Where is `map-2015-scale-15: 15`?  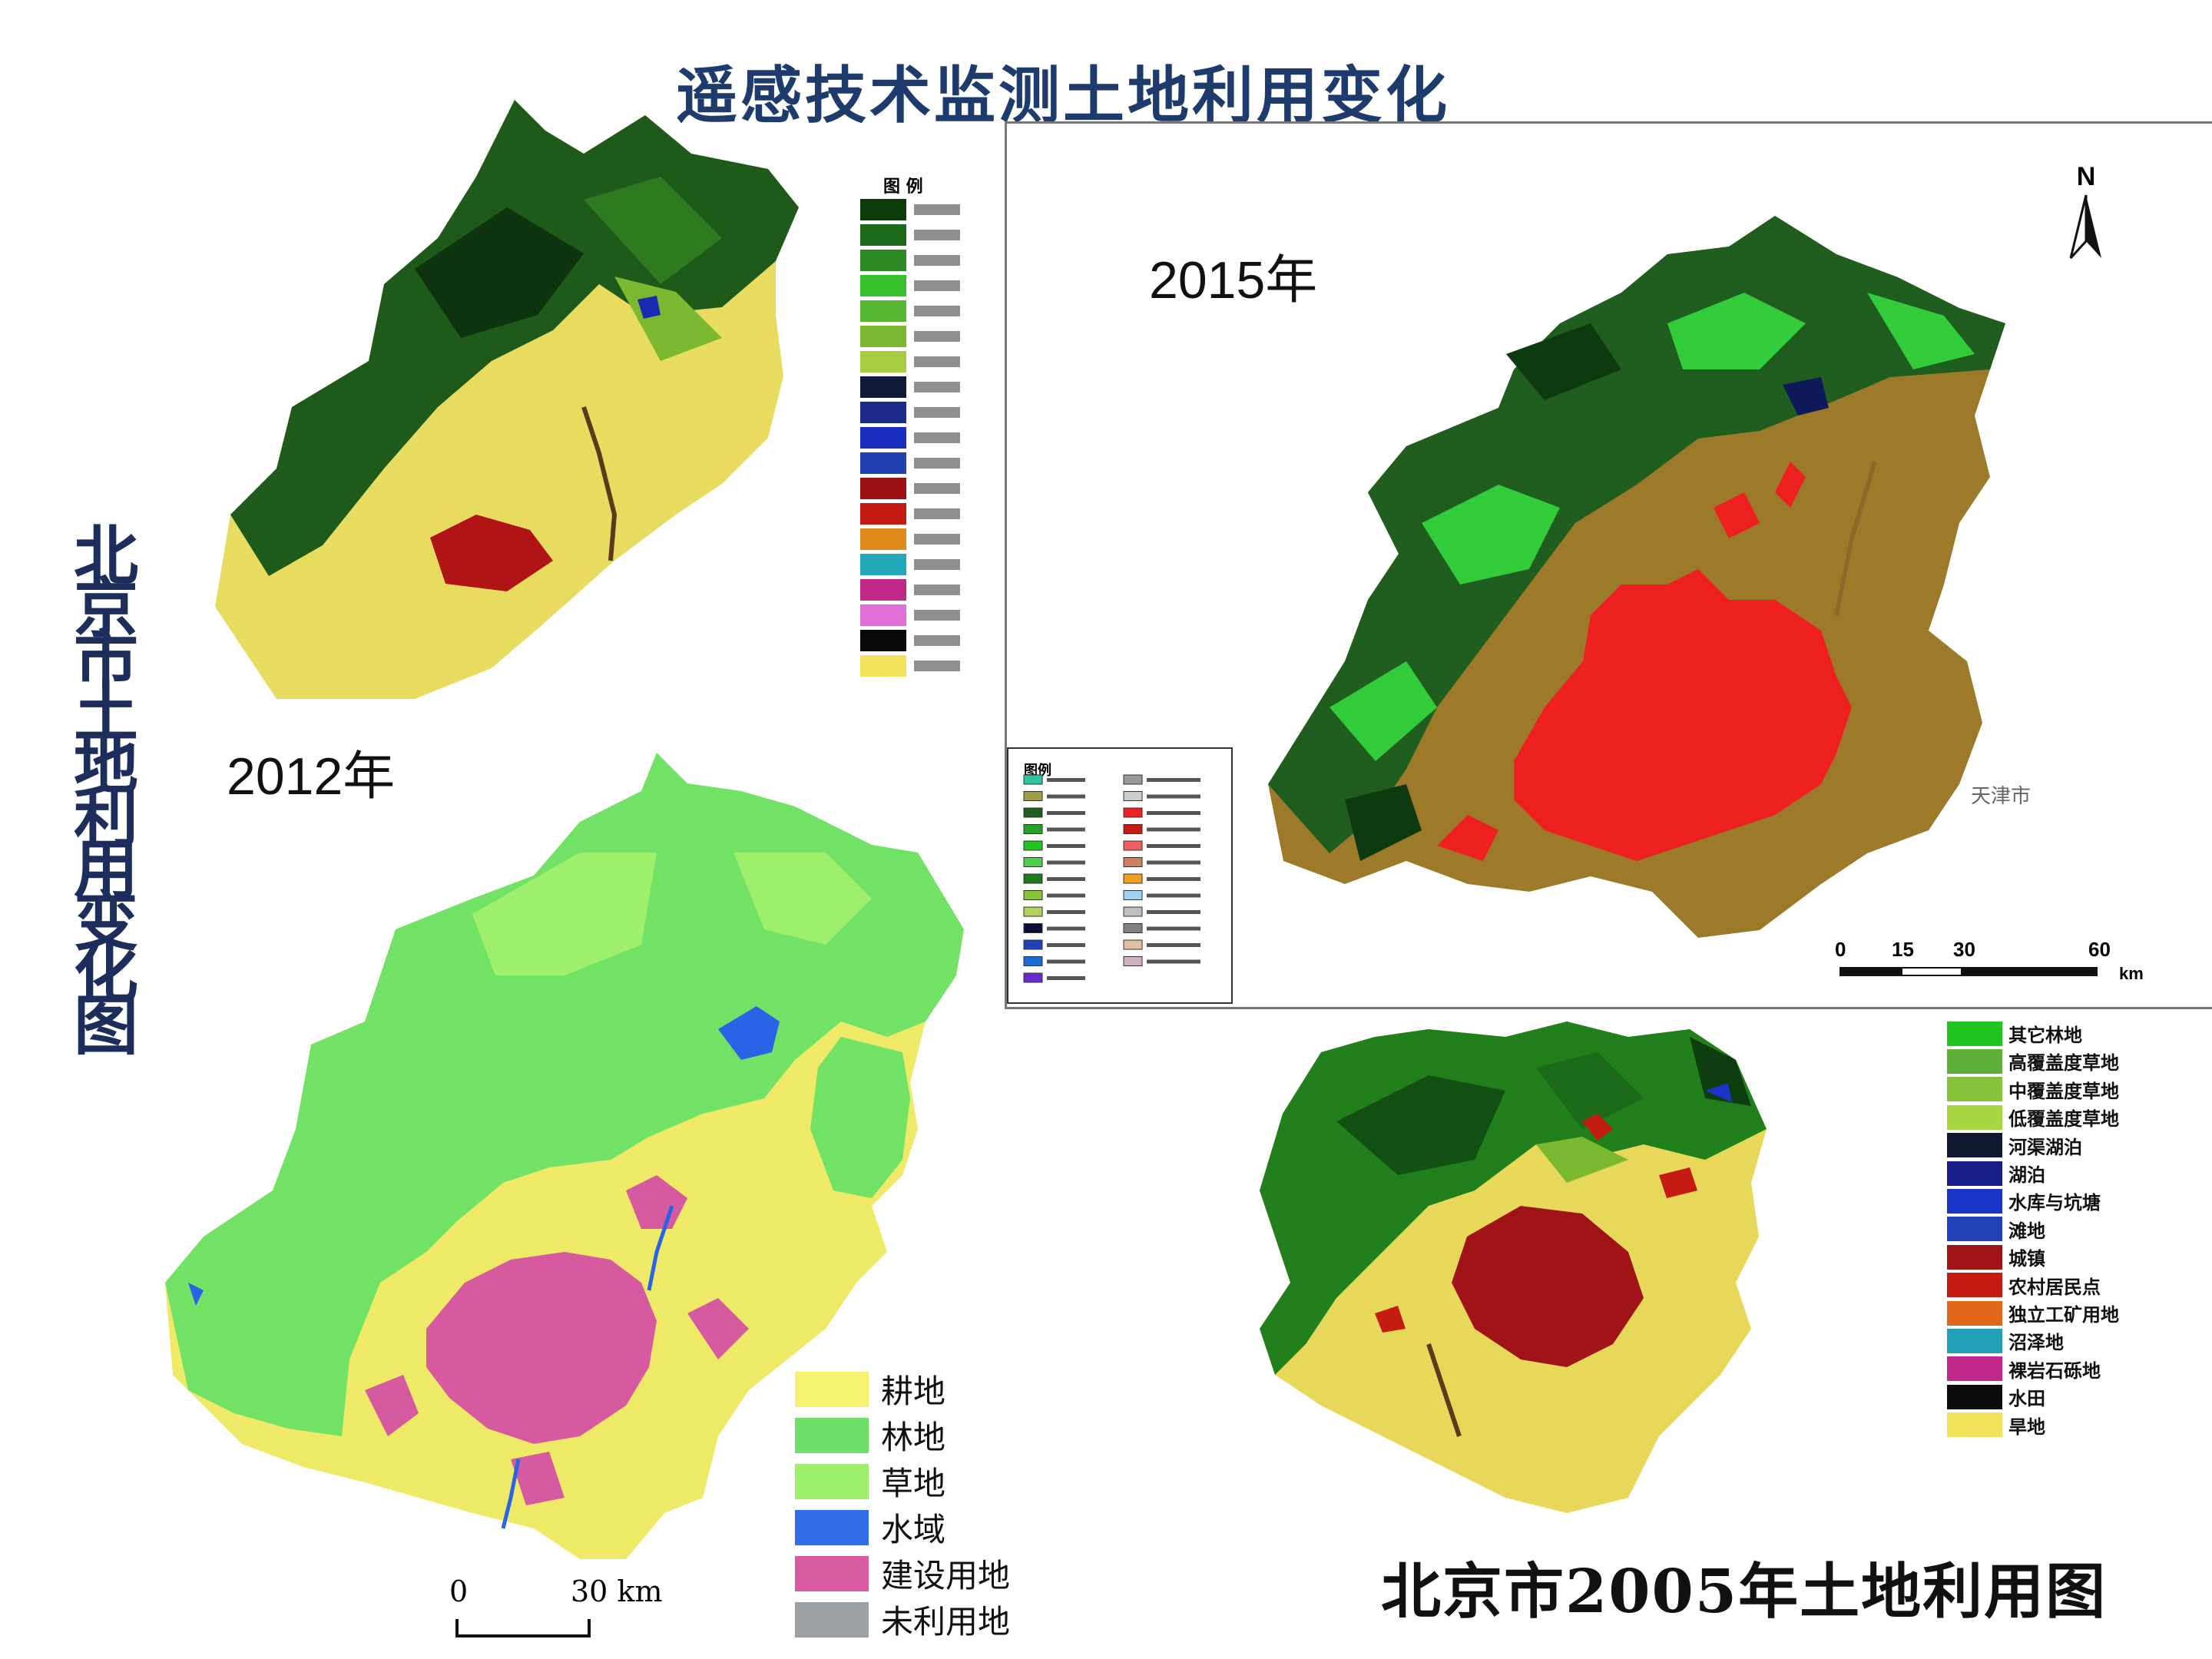 map-2015-scale-15: 15 is located at coordinates (1903, 950).